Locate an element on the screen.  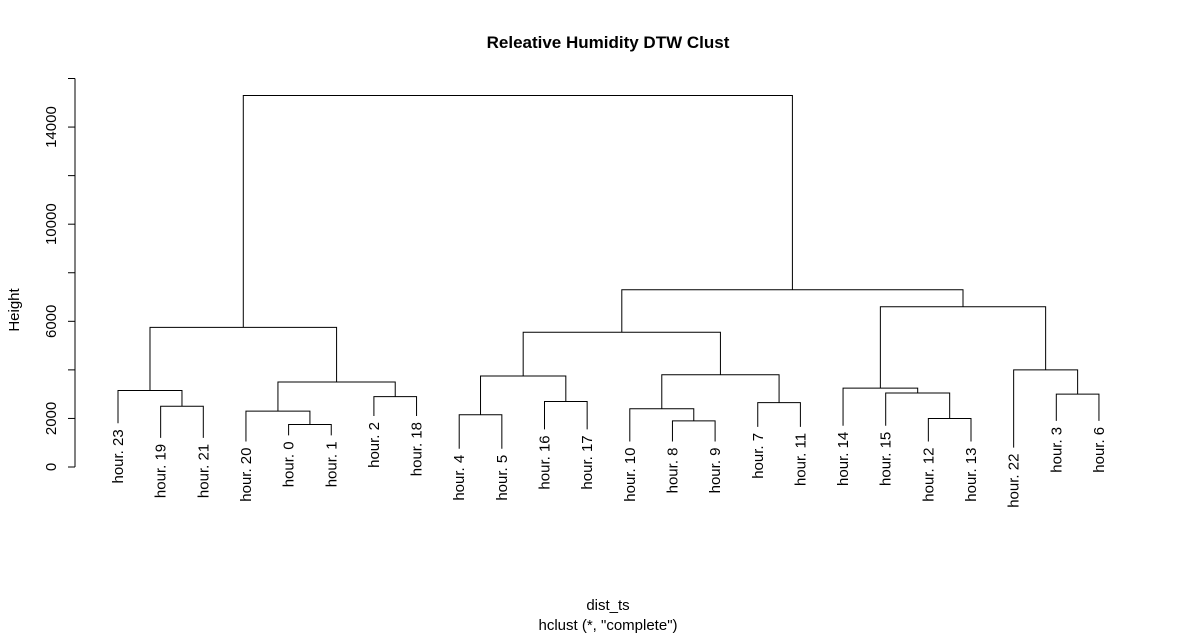
leaf-label: hour. 18 is located at coordinates (417, 449).